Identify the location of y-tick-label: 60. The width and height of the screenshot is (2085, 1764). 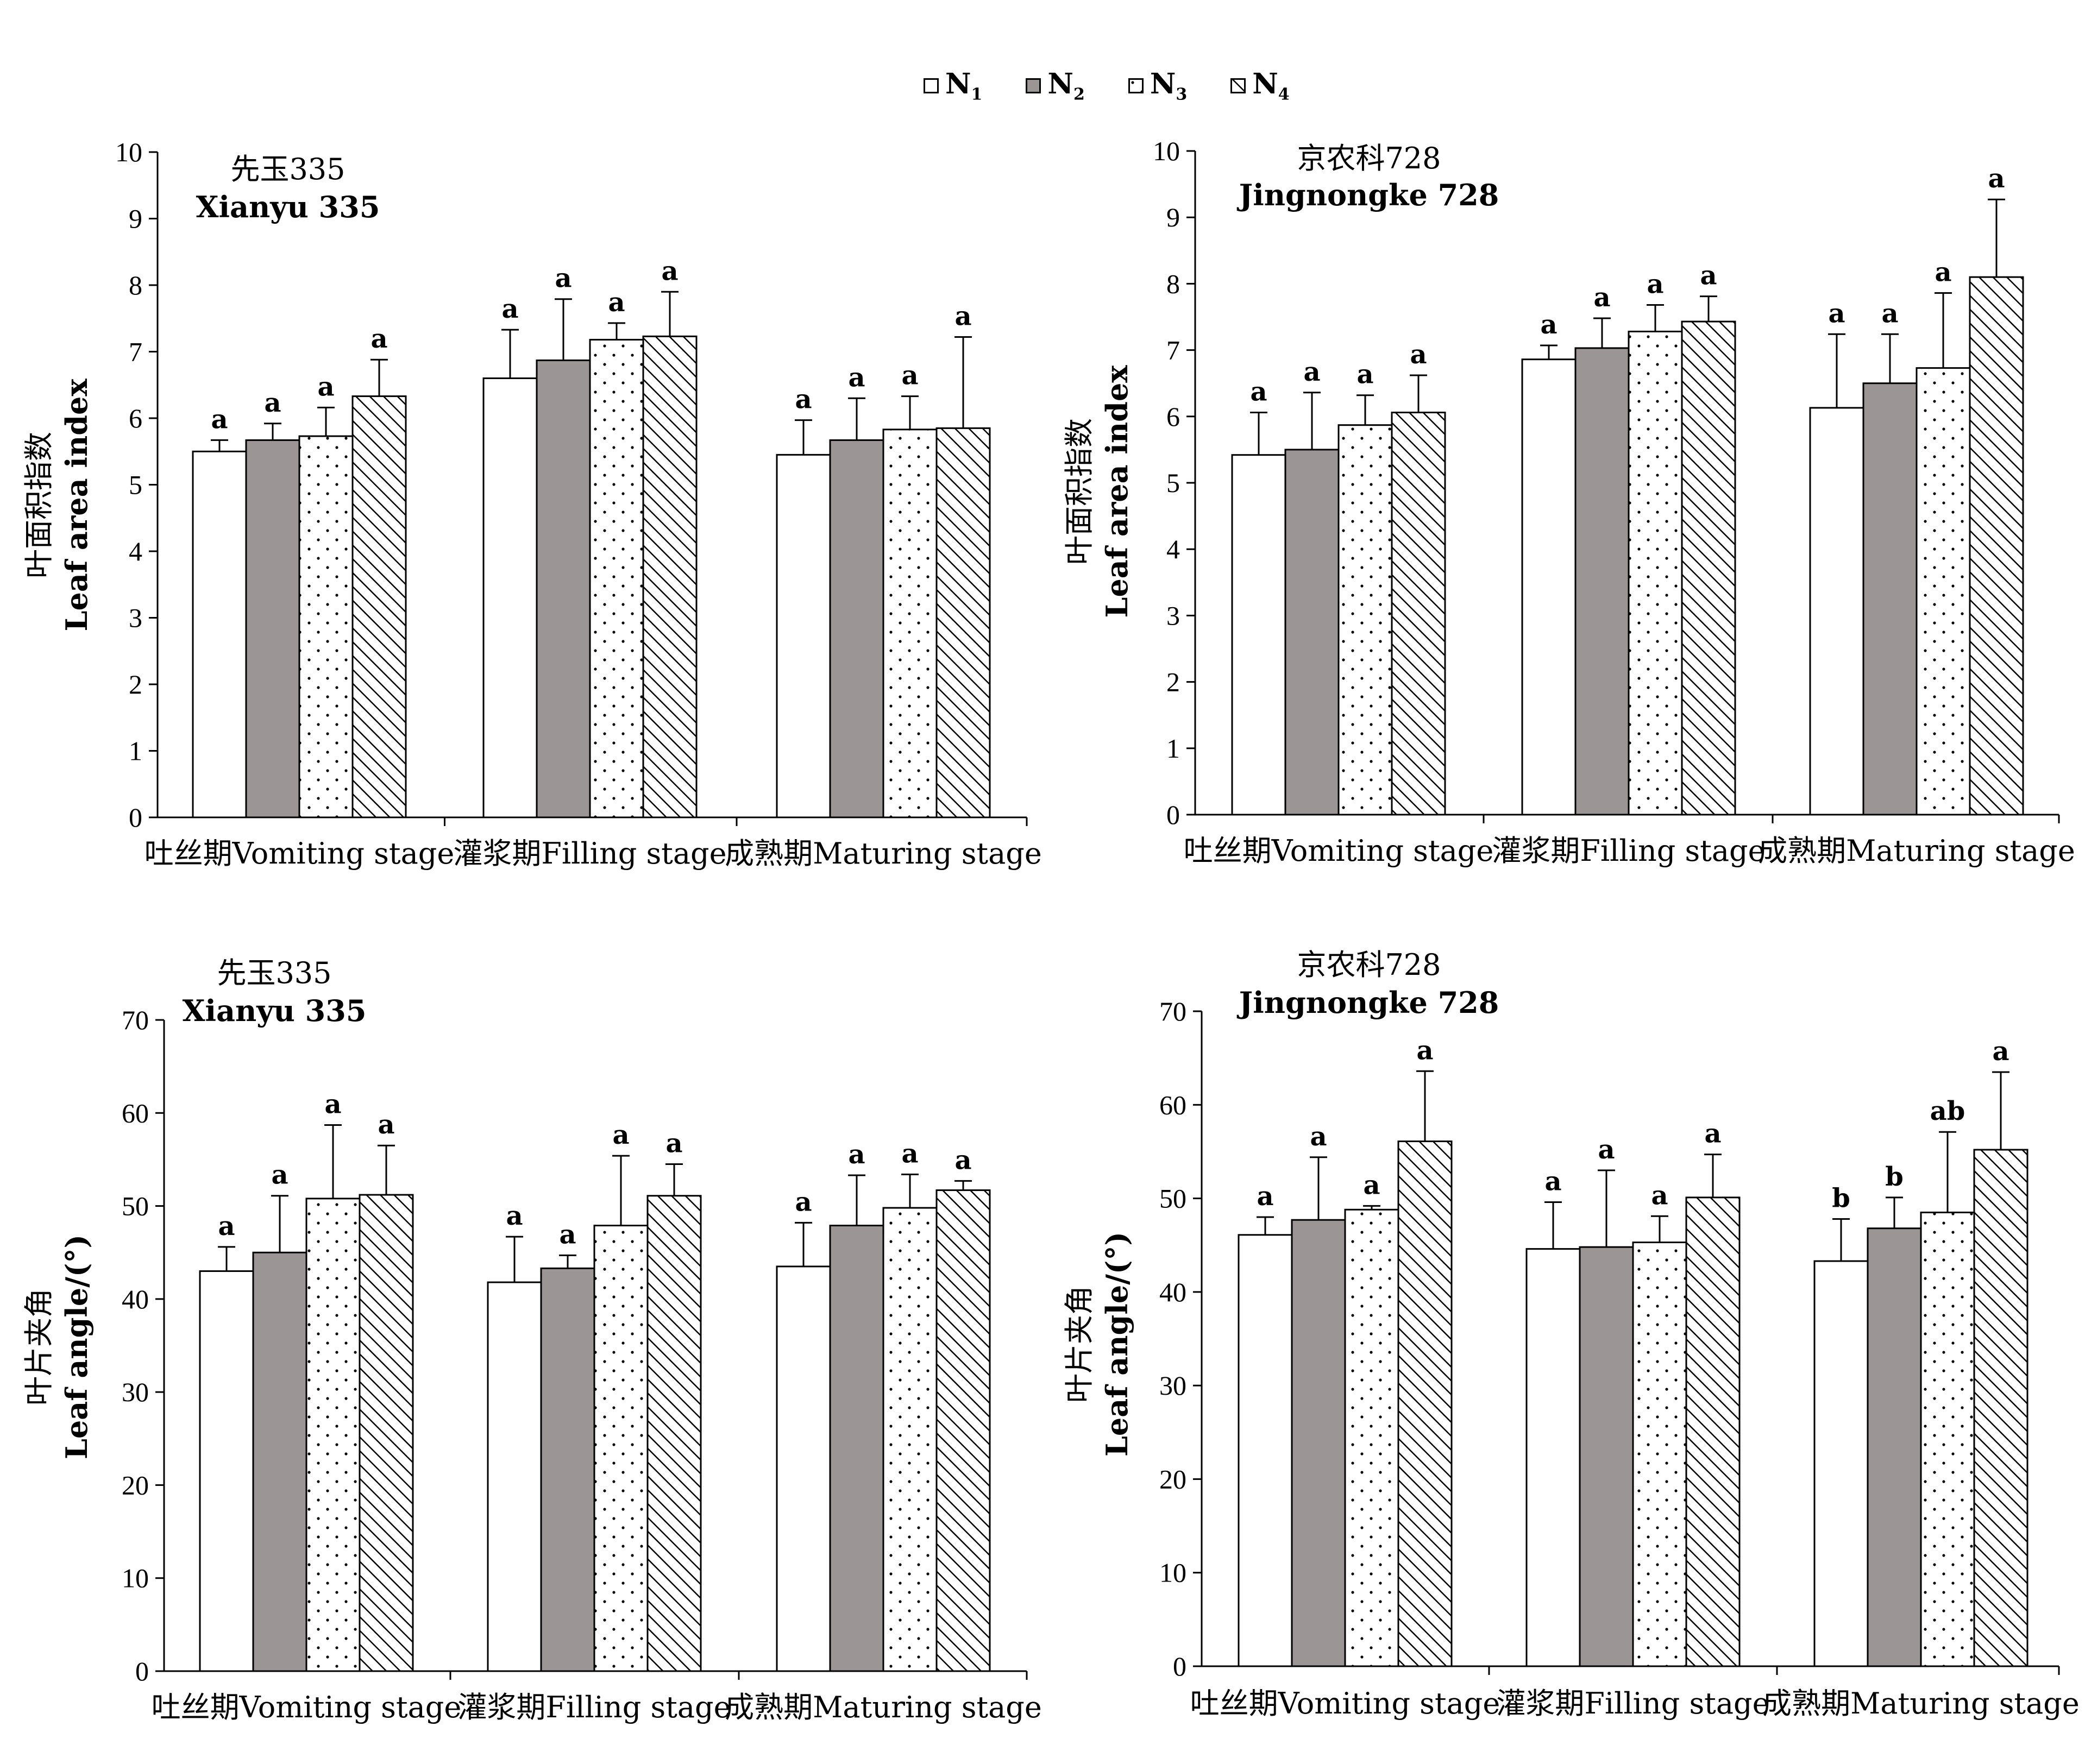
(1172, 1104).